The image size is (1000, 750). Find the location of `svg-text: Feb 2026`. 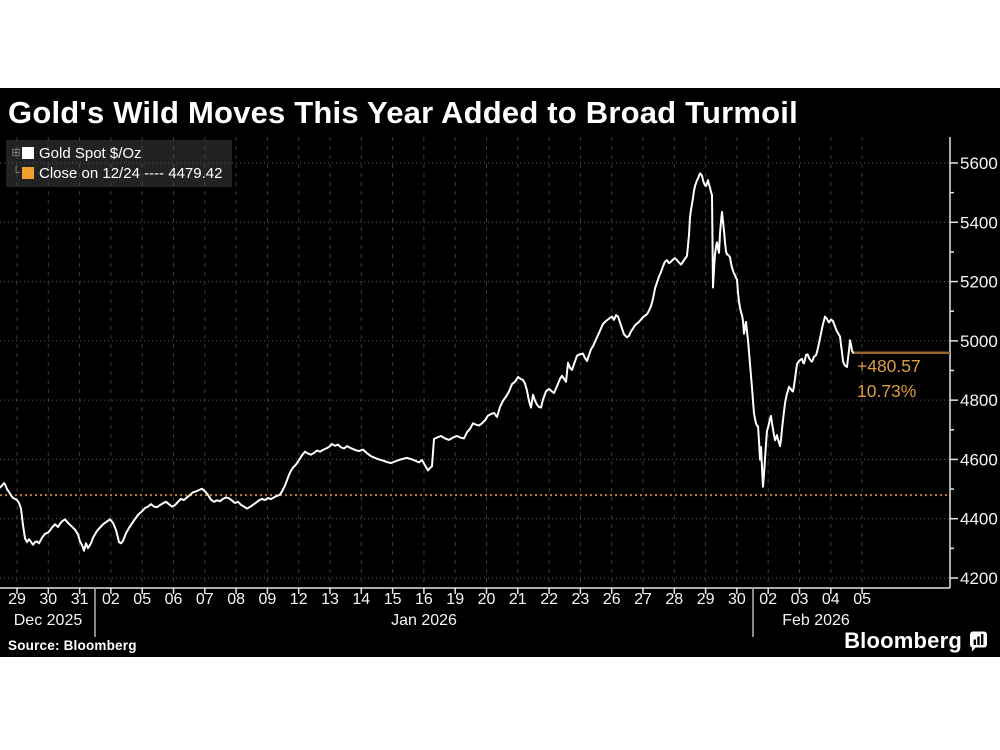

svg-text: Feb 2026 is located at coordinates (816, 620).